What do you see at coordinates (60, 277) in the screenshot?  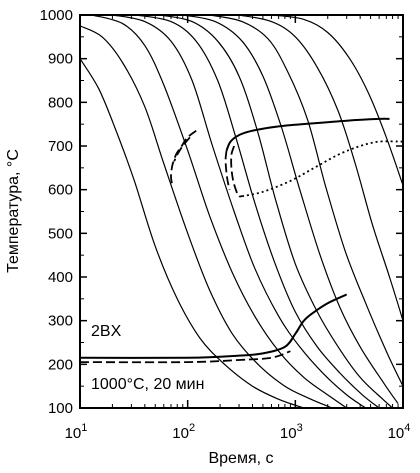 I see `y-tick-label: 400` at bounding box center [60, 277].